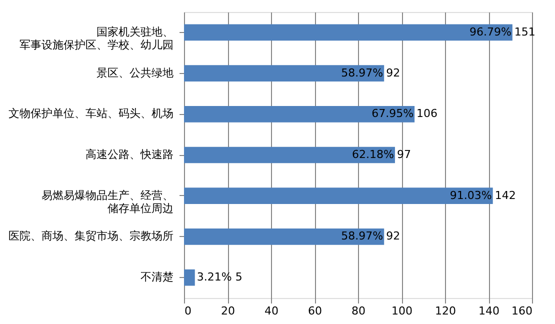 The image size is (555, 324). I want to click on x-tick-label: 60, so click(315, 311).